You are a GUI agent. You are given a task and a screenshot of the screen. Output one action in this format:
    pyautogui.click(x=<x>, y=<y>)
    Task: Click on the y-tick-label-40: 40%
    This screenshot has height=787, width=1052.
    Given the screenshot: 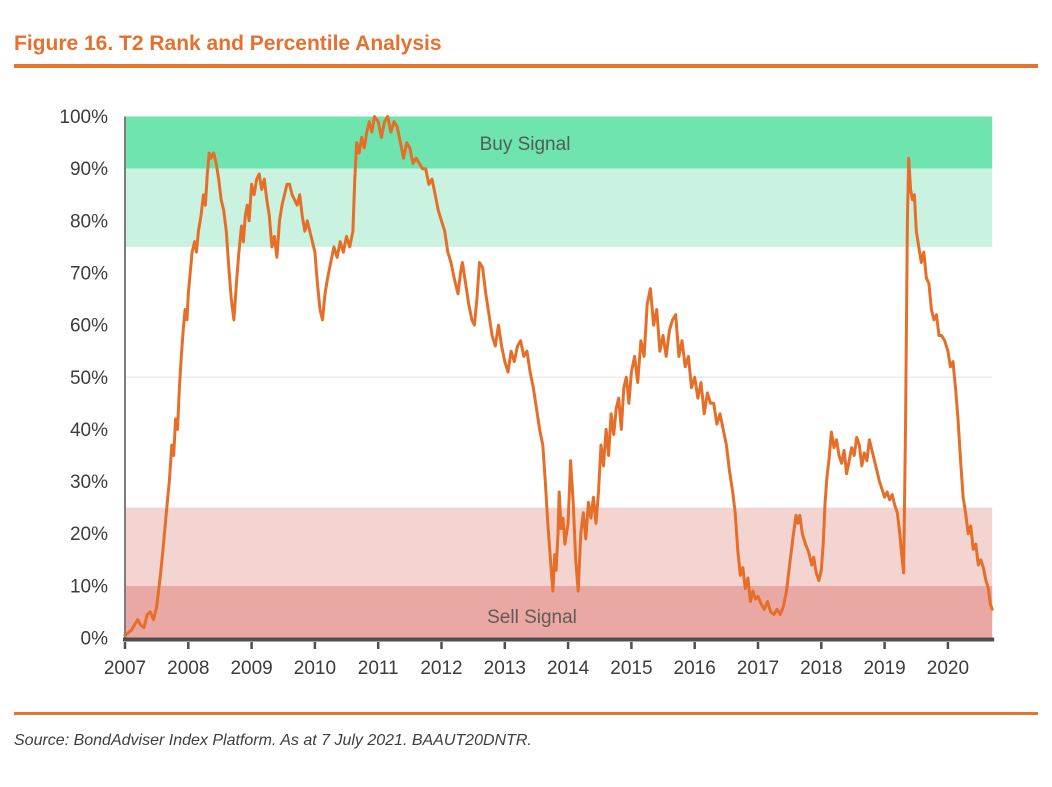 What is the action you would take?
    pyautogui.click(x=89, y=430)
    